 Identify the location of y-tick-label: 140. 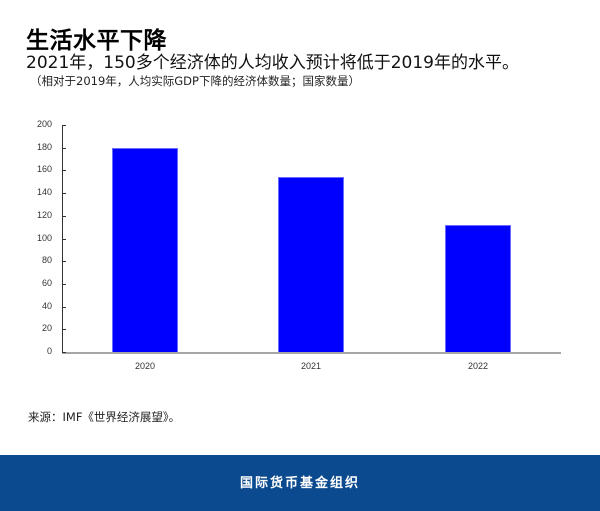
(44, 192).